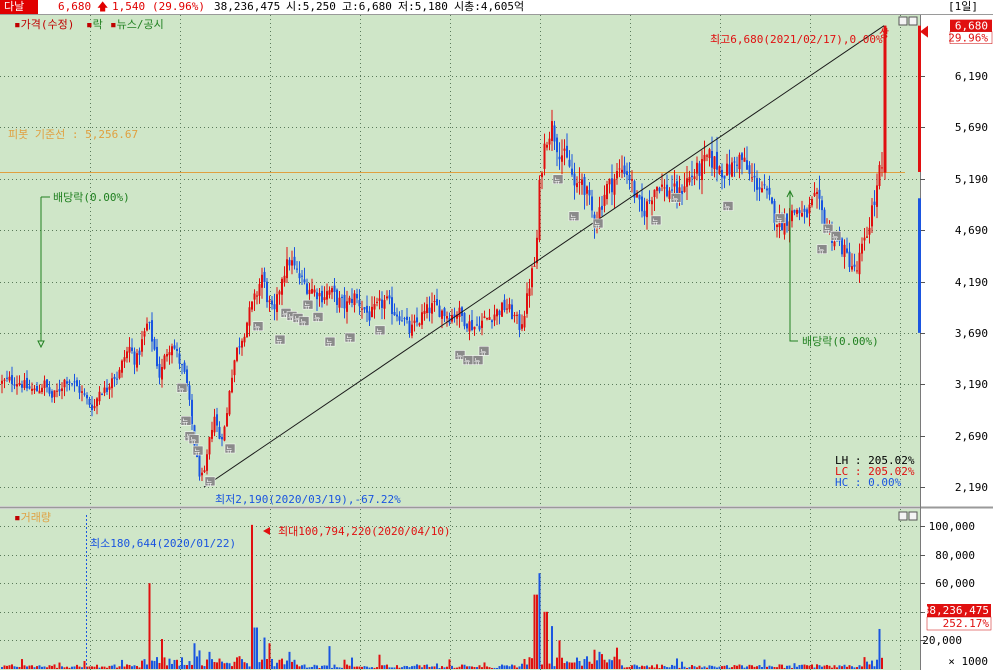 The width and height of the screenshot is (993, 670). What do you see at coordinates (963, 6) in the screenshot?
I see `period-selector: [1일]` at bounding box center [963, 6].